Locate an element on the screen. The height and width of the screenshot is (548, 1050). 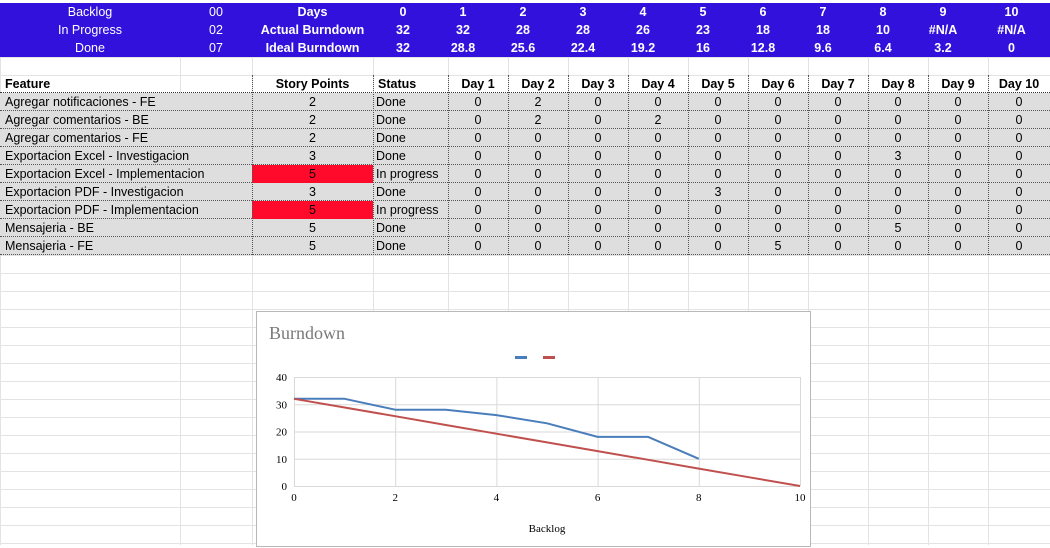
summary-actual-value: 26 is located at coordinates (643, 30).